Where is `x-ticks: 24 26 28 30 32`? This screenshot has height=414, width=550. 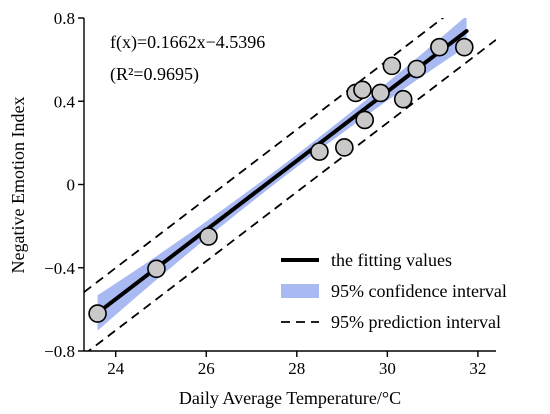
x-ticks: 24 26 28 30 32 is located at coordinates (296, 364).